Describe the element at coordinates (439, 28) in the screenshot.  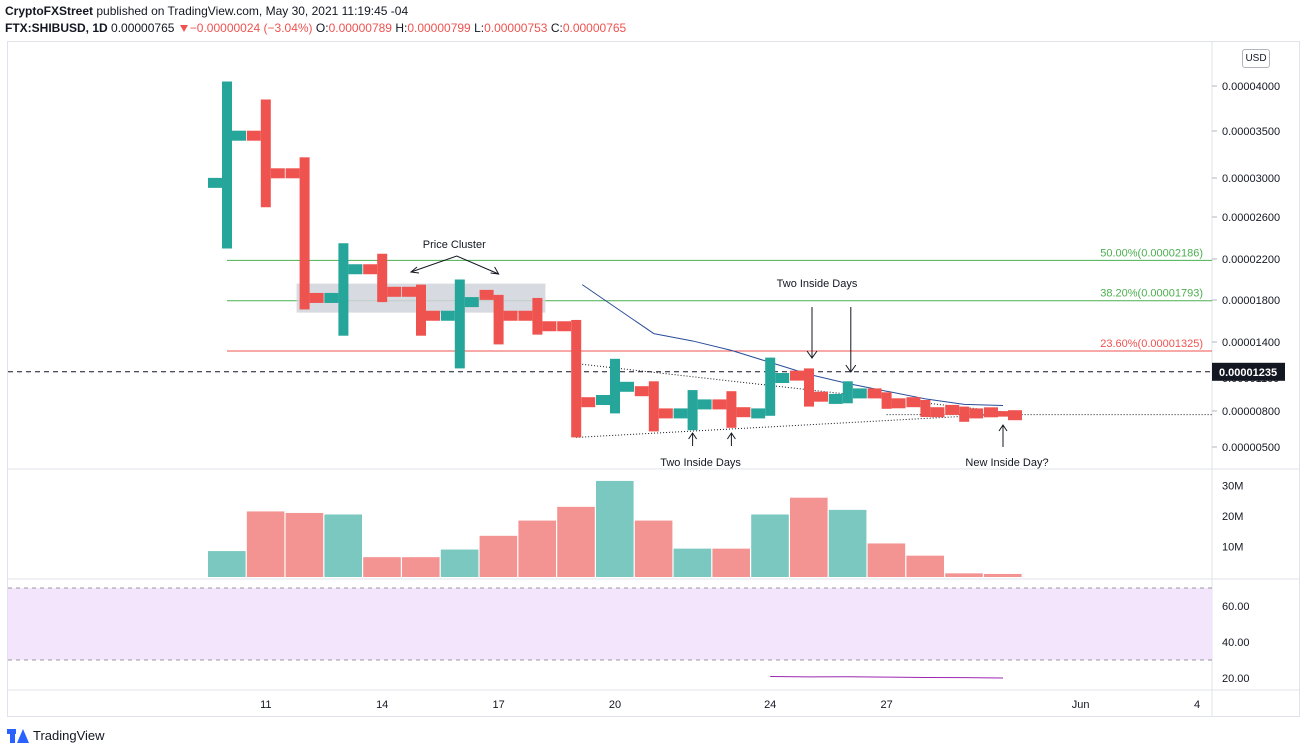
I see `high-value: 0.00000799` at that location.